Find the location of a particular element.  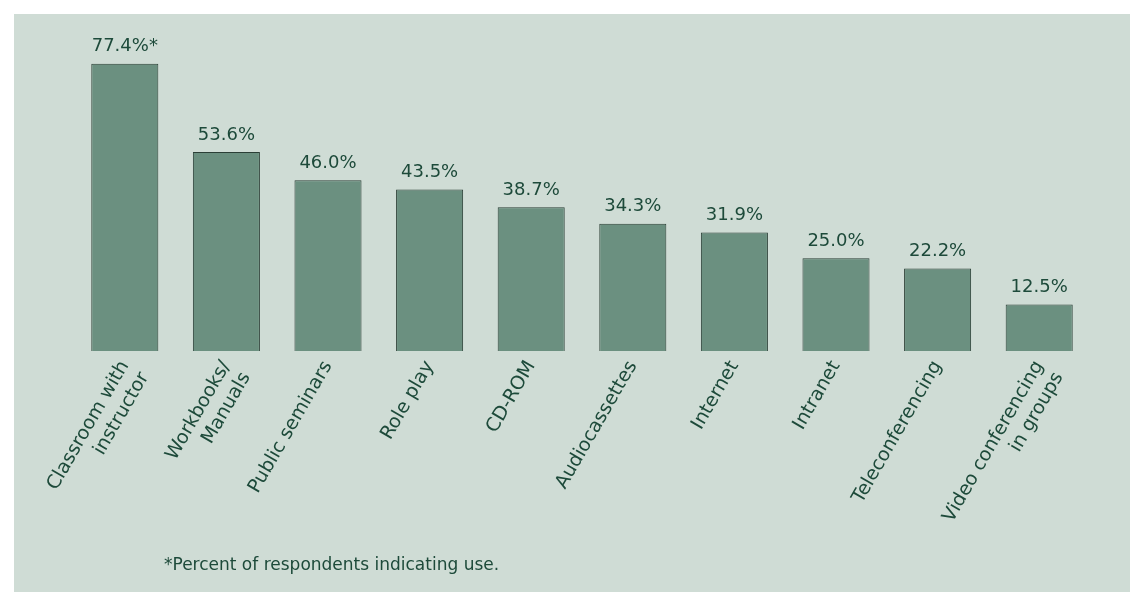

data-label: 34.3% is located at coordinates (633, 205).